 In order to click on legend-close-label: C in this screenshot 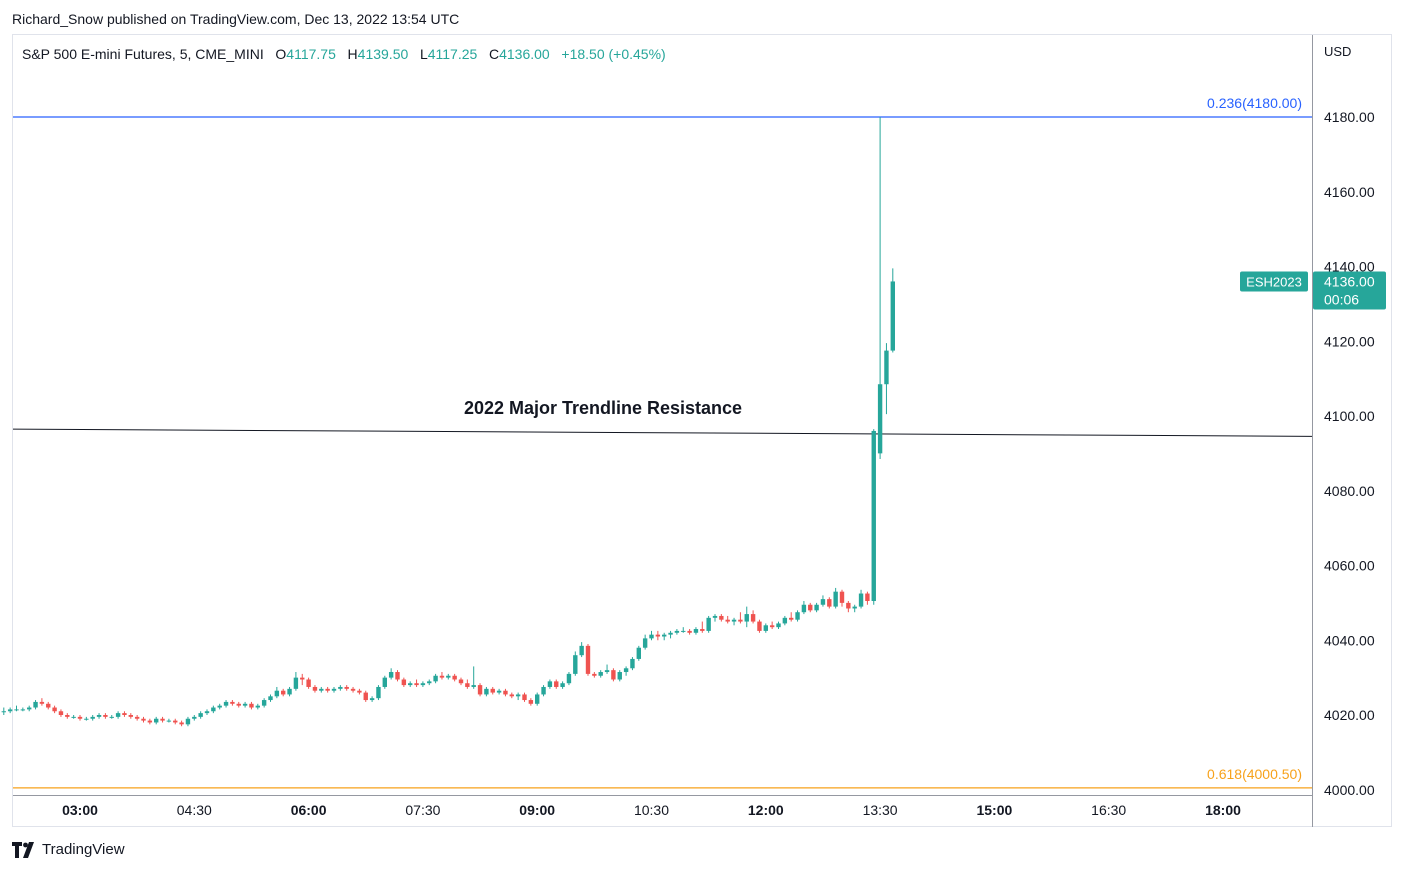, I will do `click(494, 54)`.